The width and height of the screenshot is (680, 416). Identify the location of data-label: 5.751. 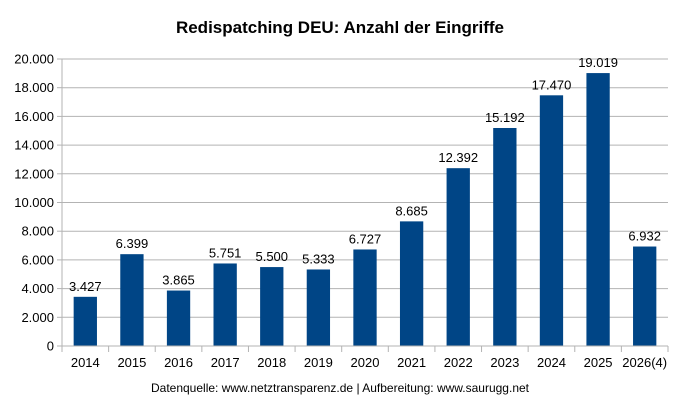
(225, 252).